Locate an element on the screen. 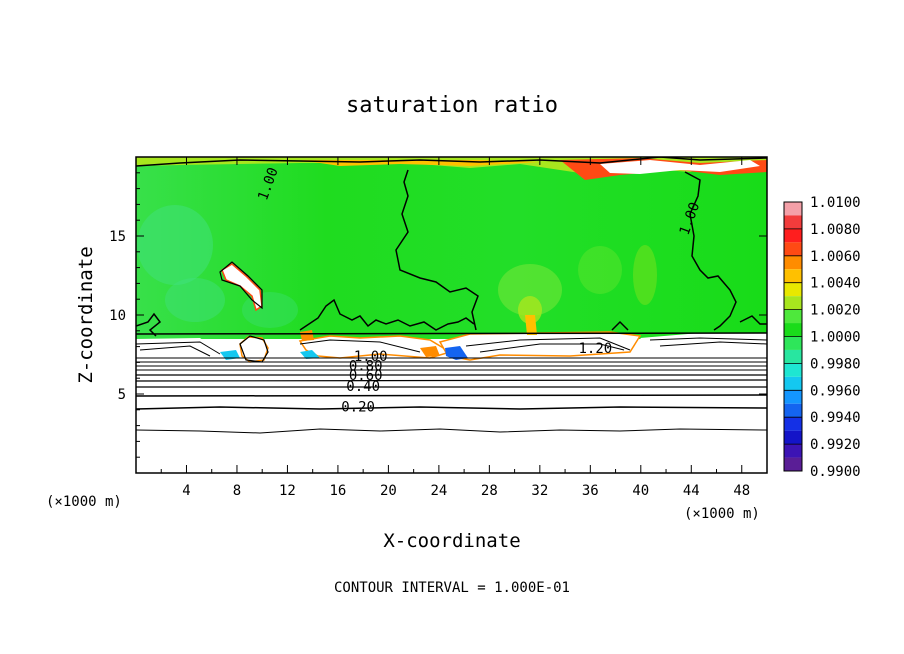 Image resolution: width=904 pixels, height=654 pixels. x-tick-label: 4 is located at coordinates (186, 491).